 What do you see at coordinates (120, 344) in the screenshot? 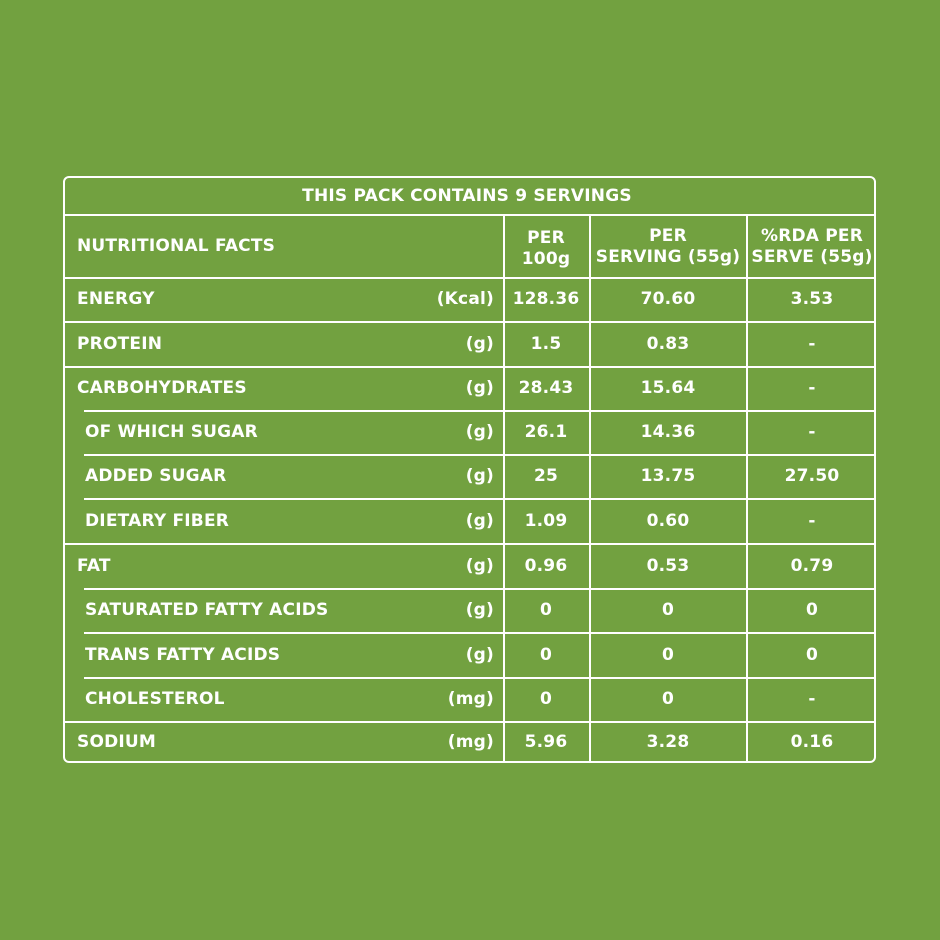
I see `nutrient-name: PROTEIN` at bounding box center [120, 344].